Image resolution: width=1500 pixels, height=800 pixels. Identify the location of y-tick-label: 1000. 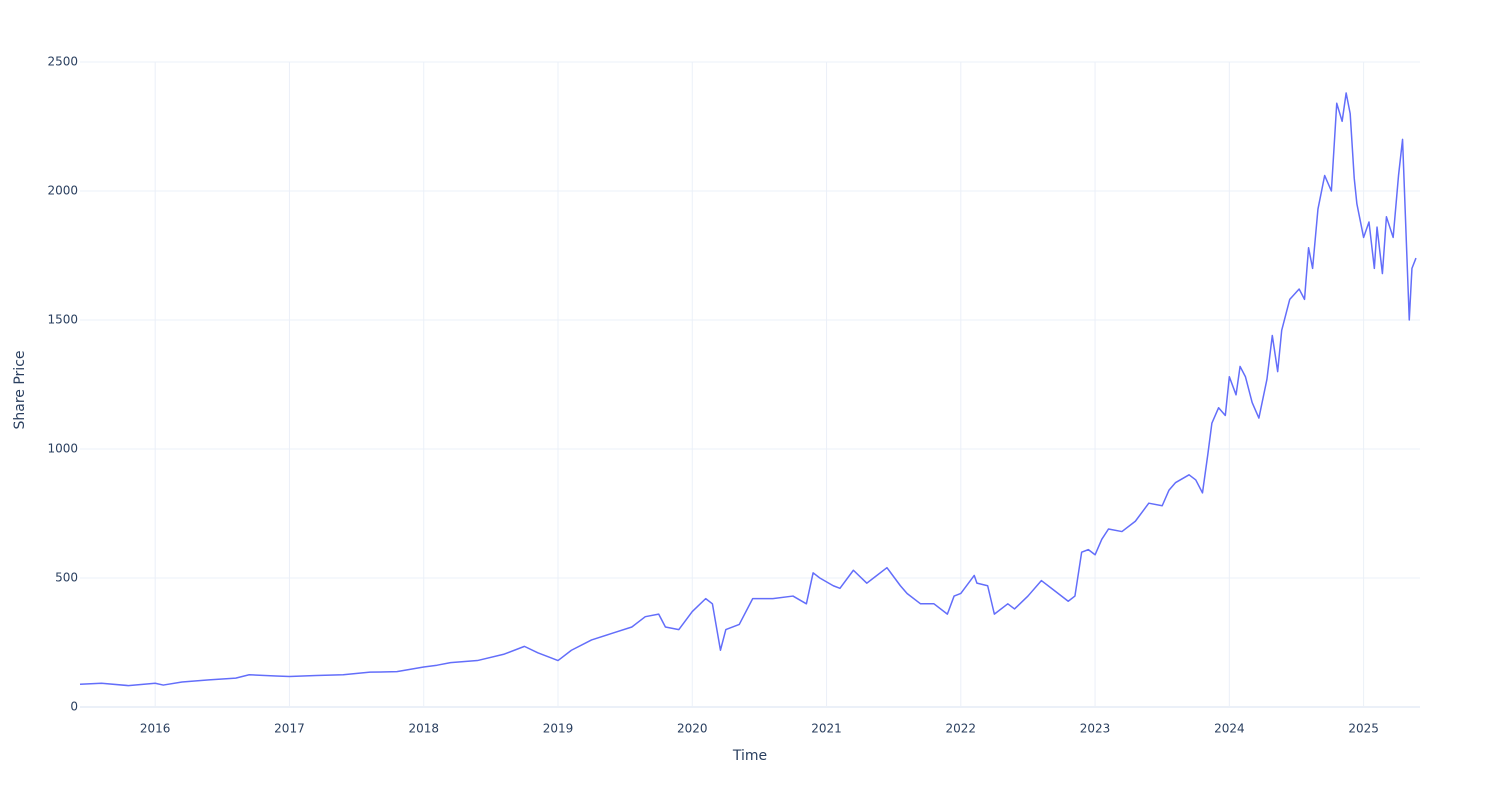
(62, 449).